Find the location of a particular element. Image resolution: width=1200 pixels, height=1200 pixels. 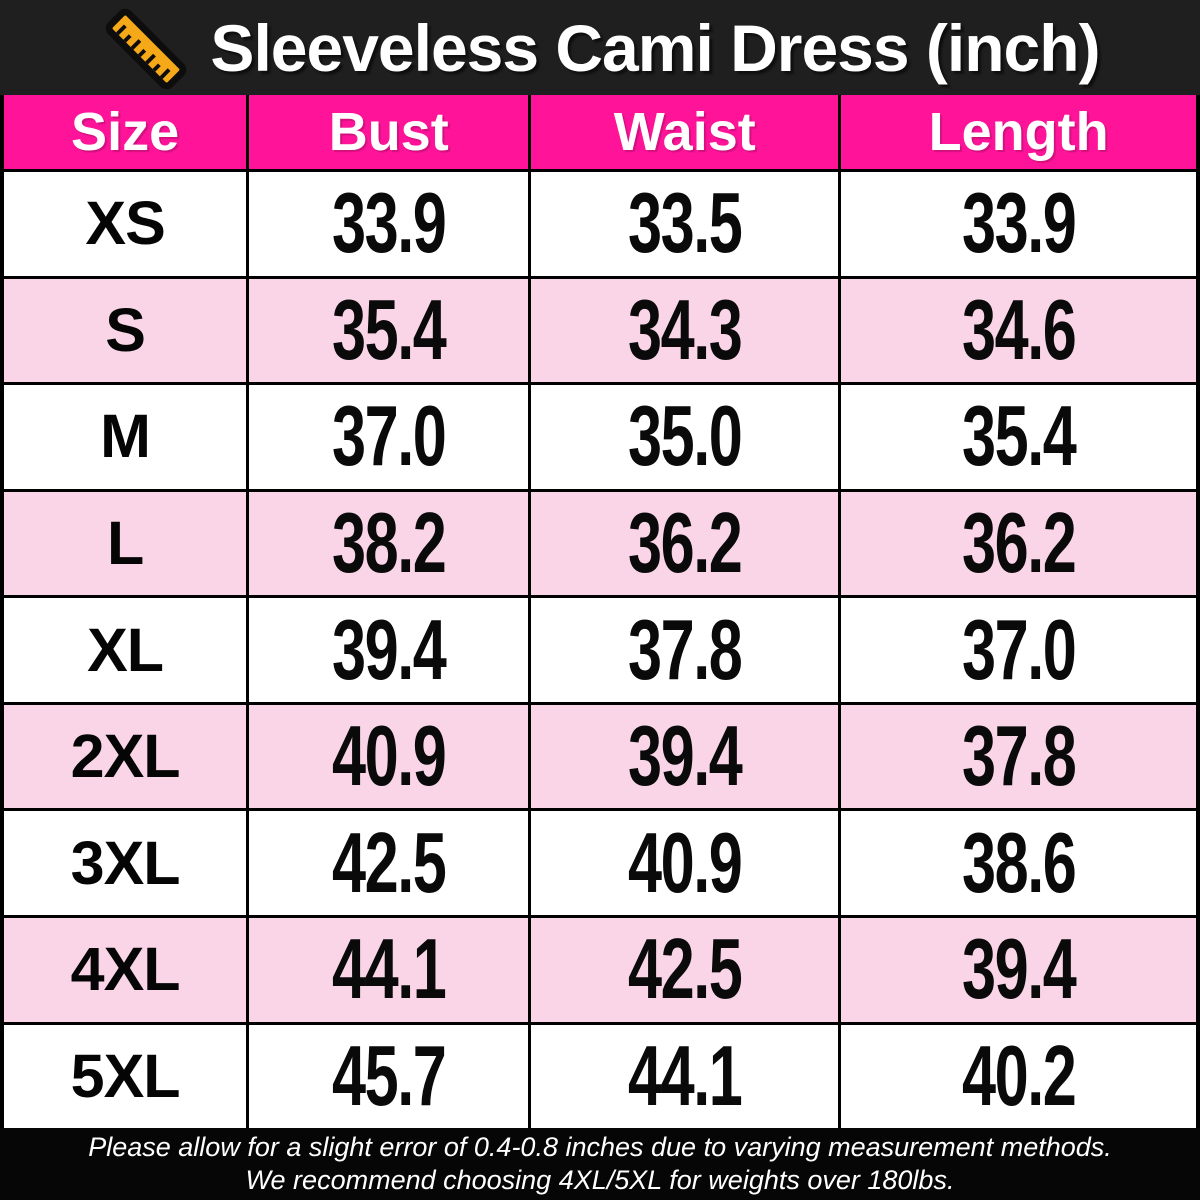

bust-value: 40.9 is located at coordinates (389, 757).